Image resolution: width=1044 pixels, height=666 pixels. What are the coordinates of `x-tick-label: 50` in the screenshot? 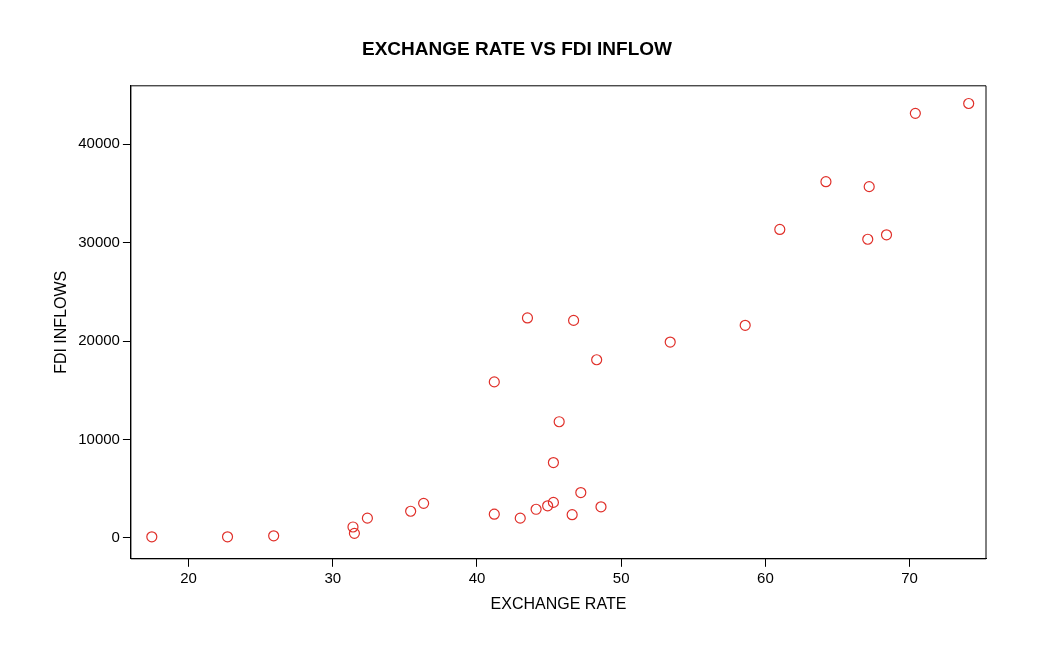 It's located at (621, 577).